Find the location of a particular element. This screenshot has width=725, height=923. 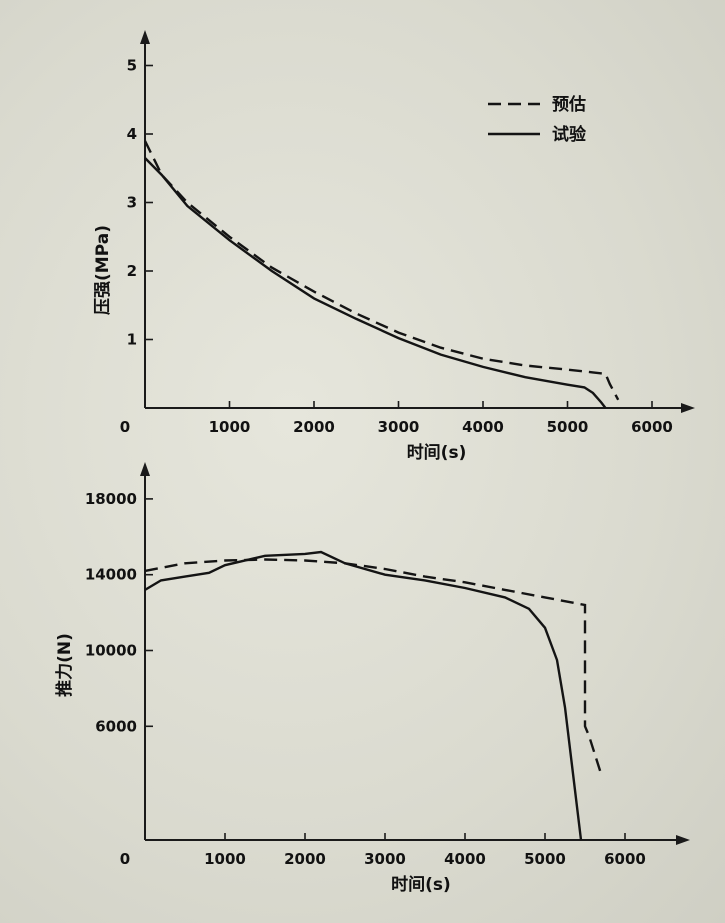

y-tick-label: 2 is located at coordinates (132, 271).